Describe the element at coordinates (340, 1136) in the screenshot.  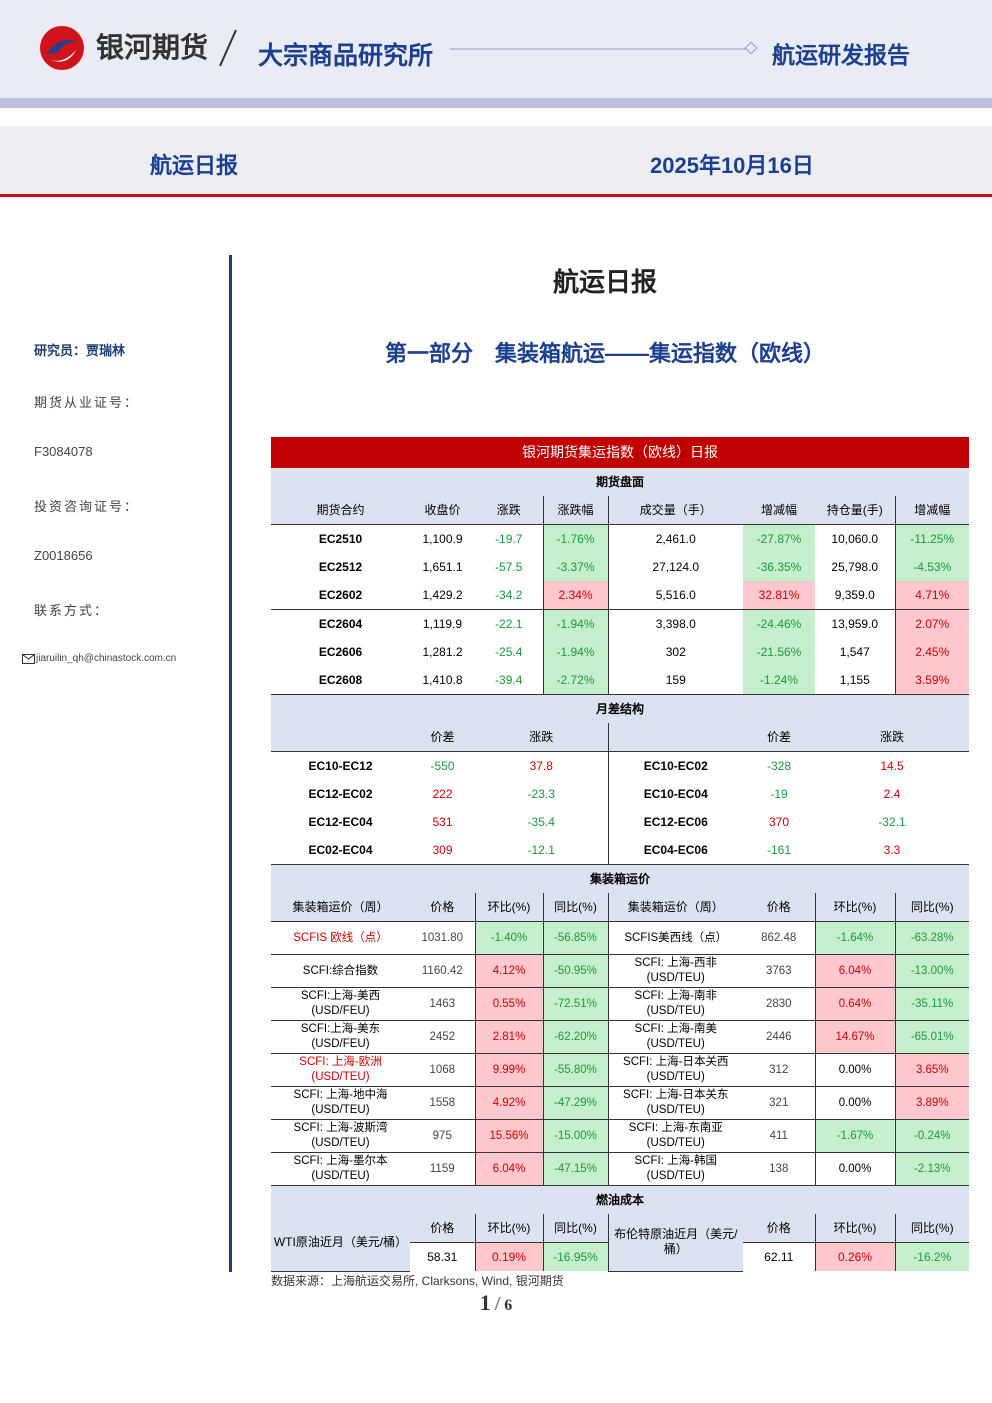
I see `cell: SCFI: 上海-波斯湾 (USD/TEU)` at that location.